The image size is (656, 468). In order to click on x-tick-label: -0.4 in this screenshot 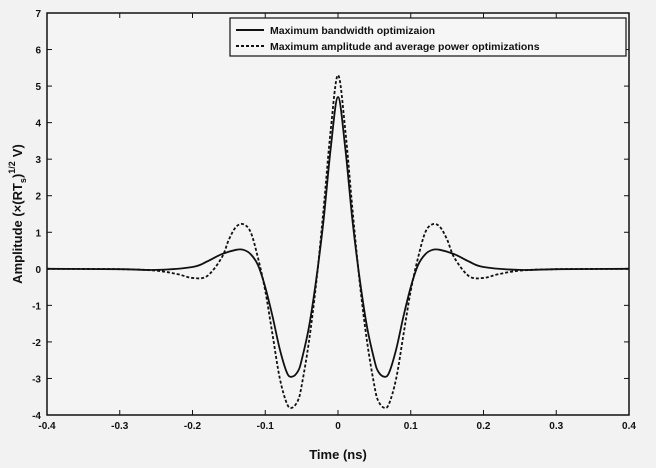, I will do `click(47, 426)`.